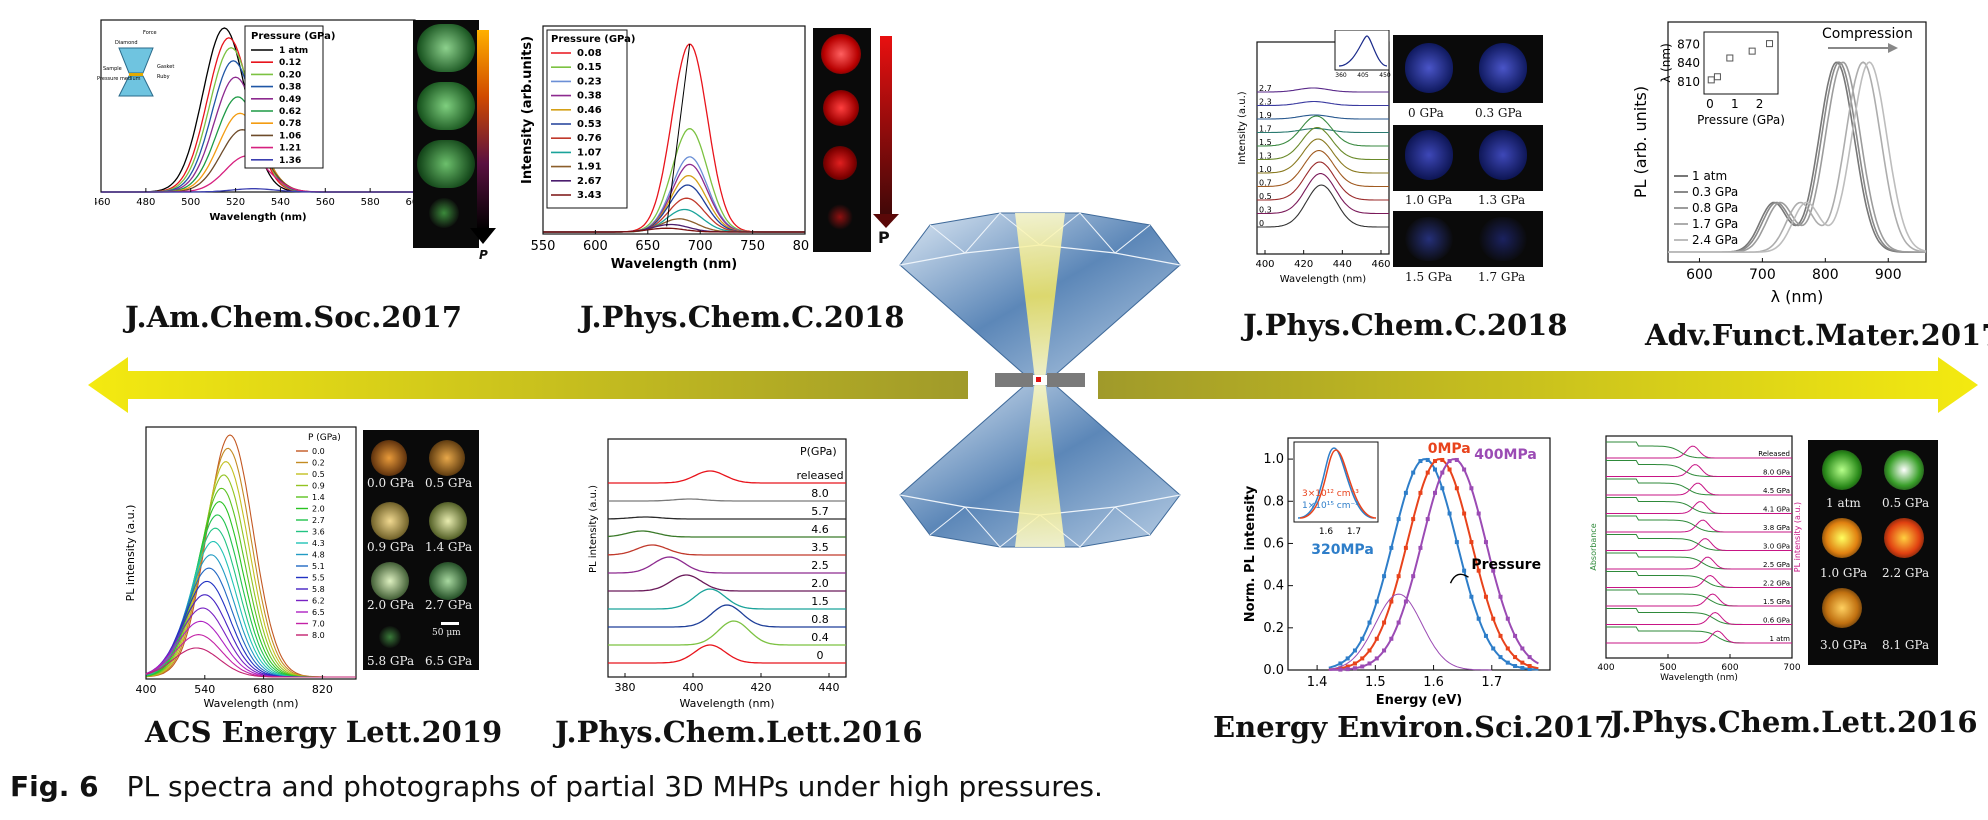 The width and height of the screenshot is (1988, 820). I want to click on series-label-p7-0: 320MPa, so click(1342, 550).